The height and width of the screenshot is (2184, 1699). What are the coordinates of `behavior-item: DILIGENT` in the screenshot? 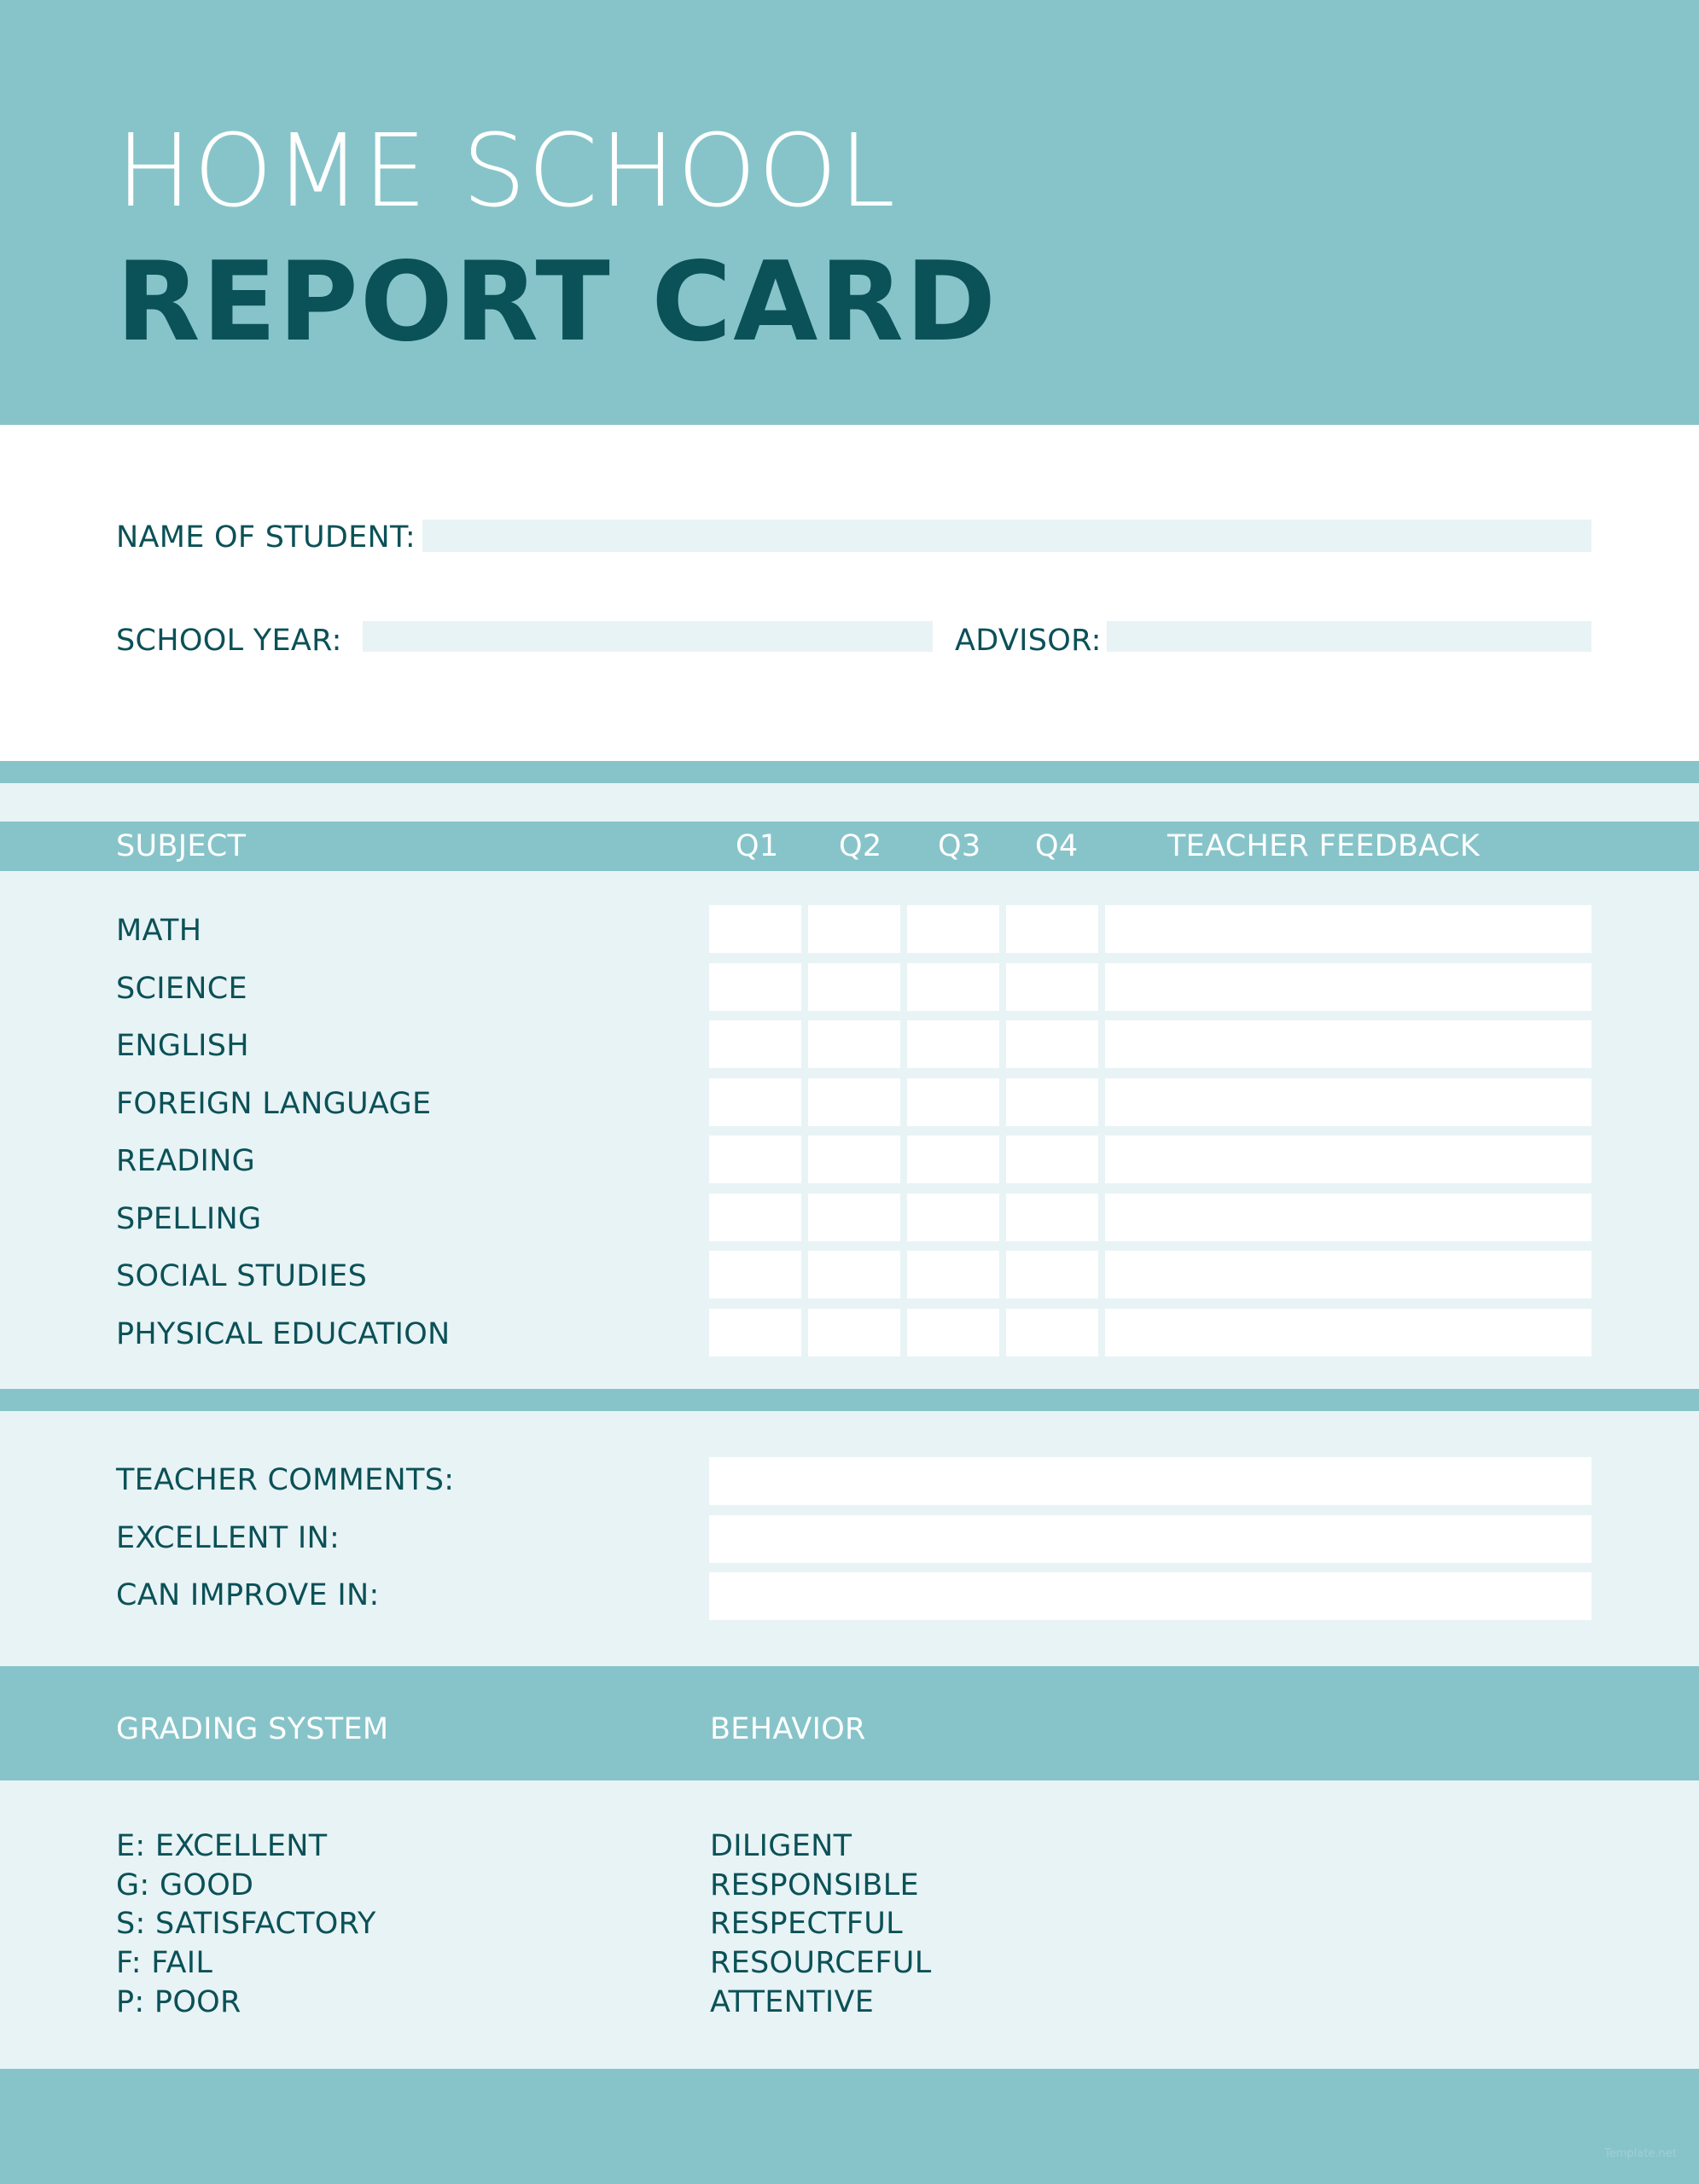 It's located at (781, 1846).